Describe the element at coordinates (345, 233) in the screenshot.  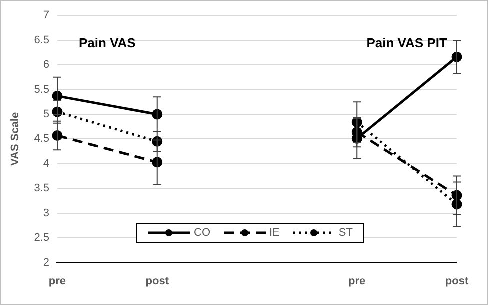
I see `legend-label: ST` at that location.